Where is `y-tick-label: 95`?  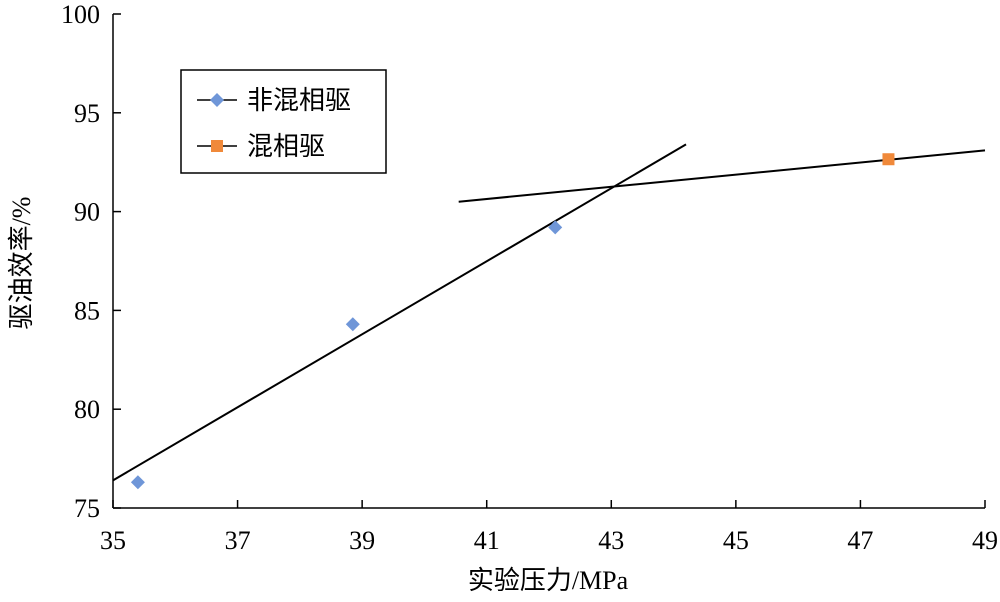 y-tick-label: 95 is located at coordinates (87, 113).